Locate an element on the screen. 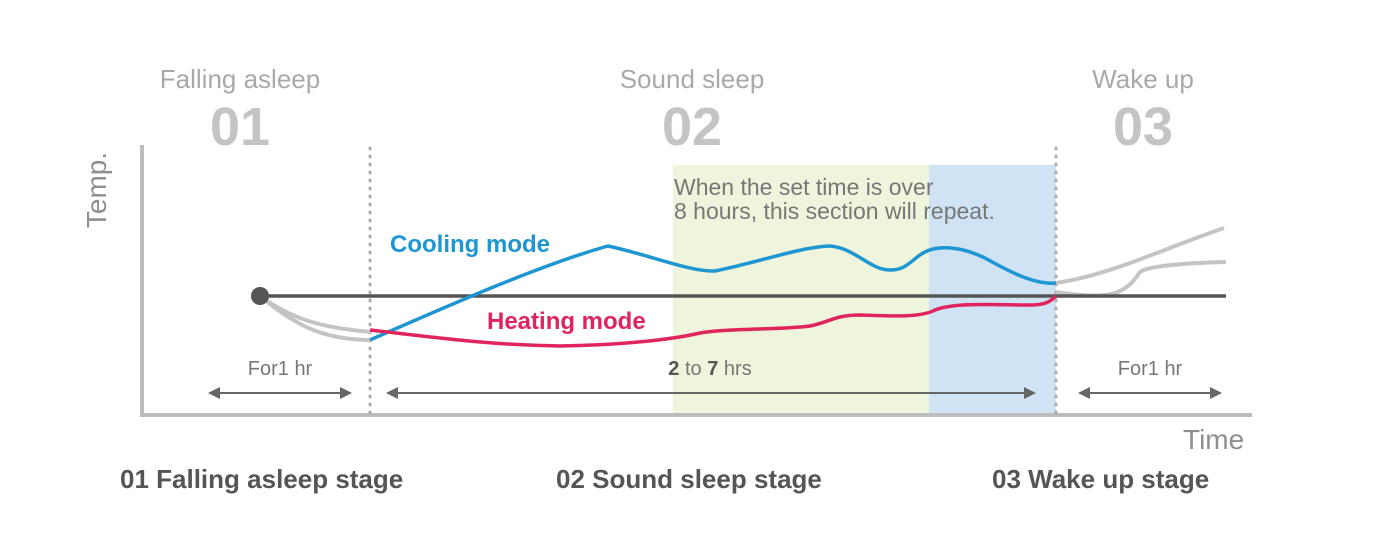  stage-2-number: 02 is located at coordinates (692, 127).